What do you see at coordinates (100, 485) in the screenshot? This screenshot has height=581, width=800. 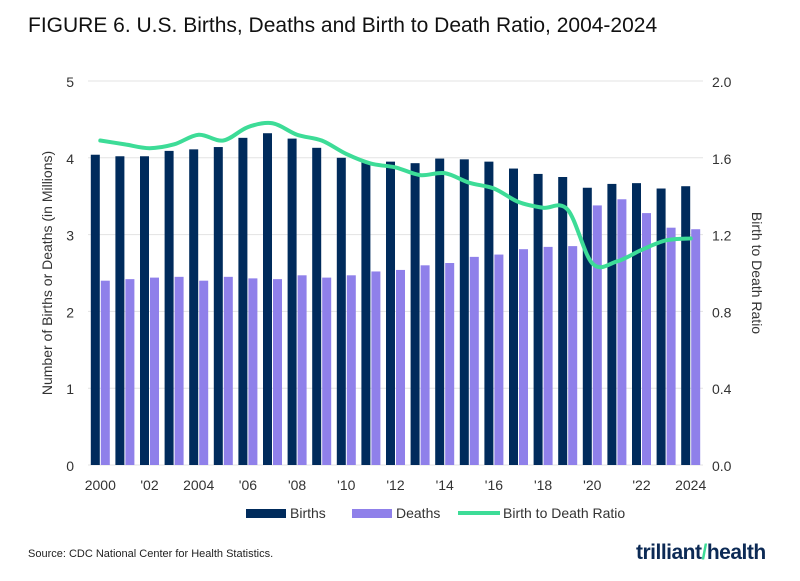 I see `x-tick-label: 2000` at bounding box center [100, 485].